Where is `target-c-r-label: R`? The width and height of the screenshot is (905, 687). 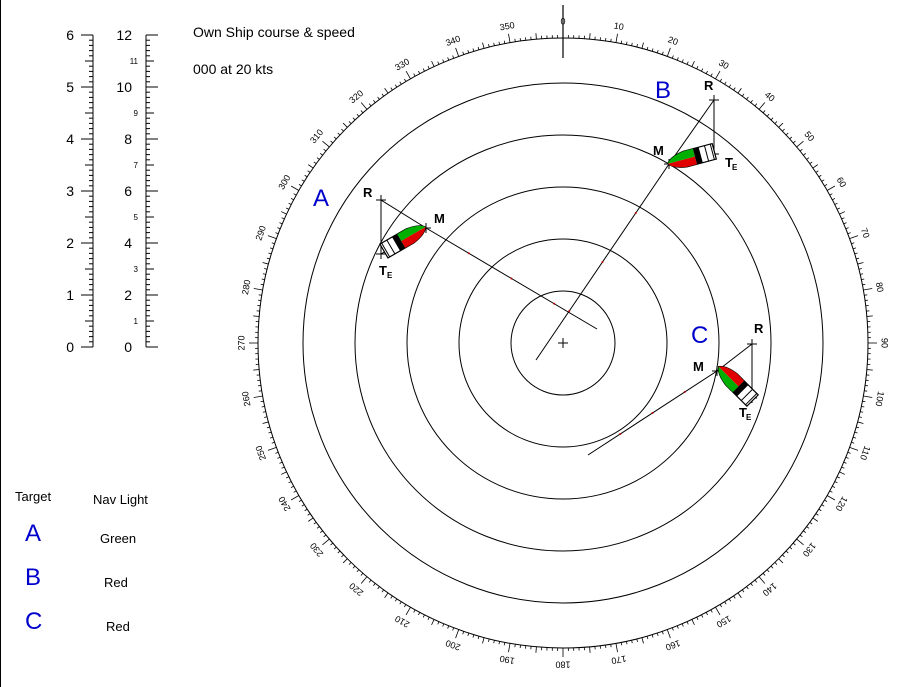 target-c-r-label: R is located at coordinates (759, 328).